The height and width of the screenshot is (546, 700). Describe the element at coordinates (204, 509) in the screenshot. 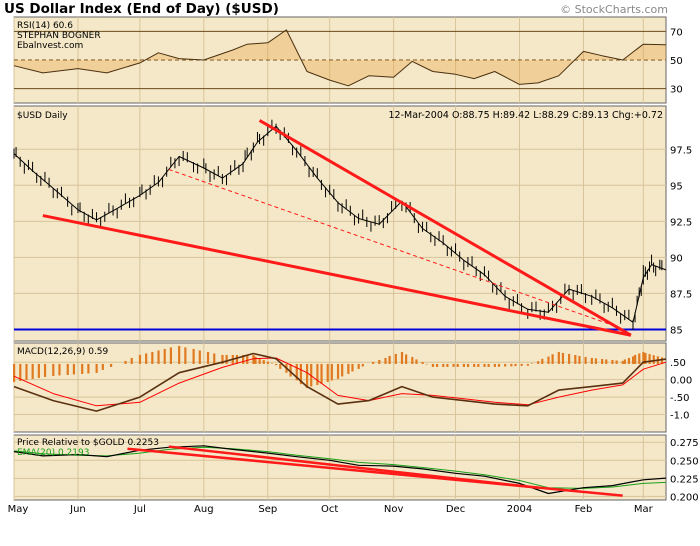

I see `x-tick-label: Aug` at that location.